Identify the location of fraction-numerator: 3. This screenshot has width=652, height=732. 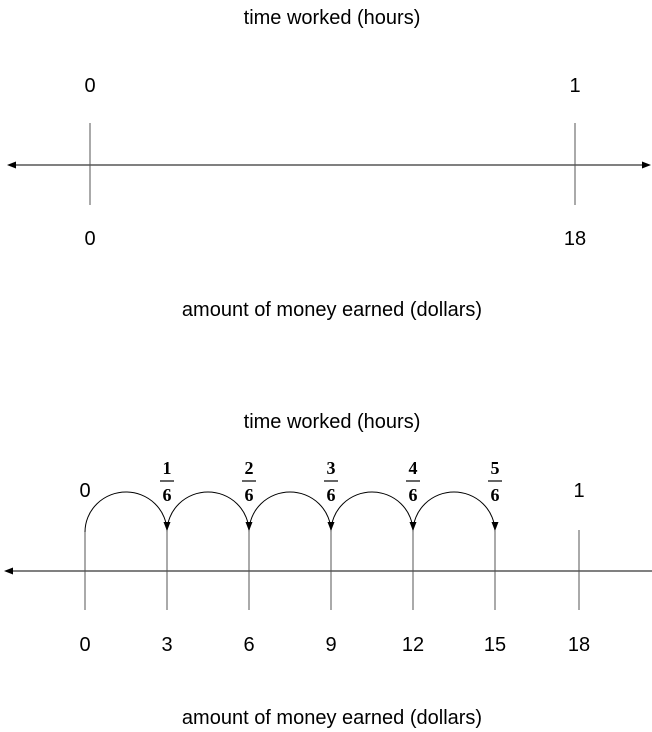
(331, 468).